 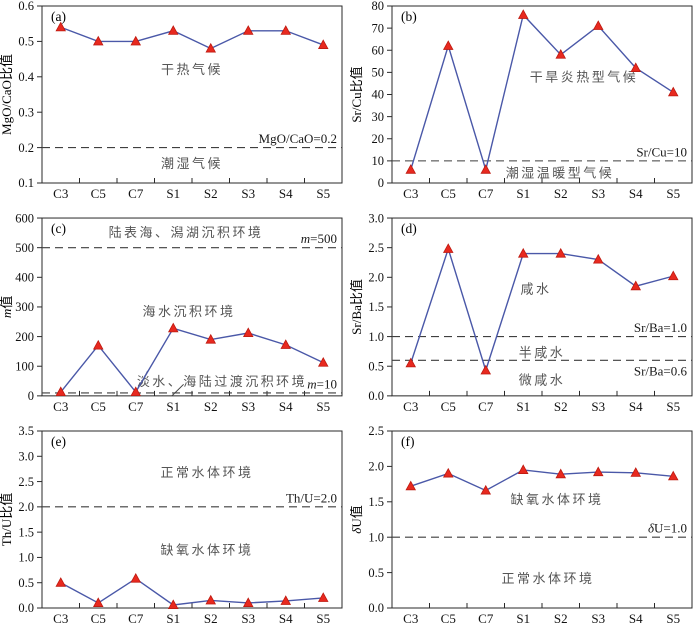 What do you see at coordinates (409, 229) in the screenshot?
I see `panel-label: (d)` at bounding box center [409, 229].